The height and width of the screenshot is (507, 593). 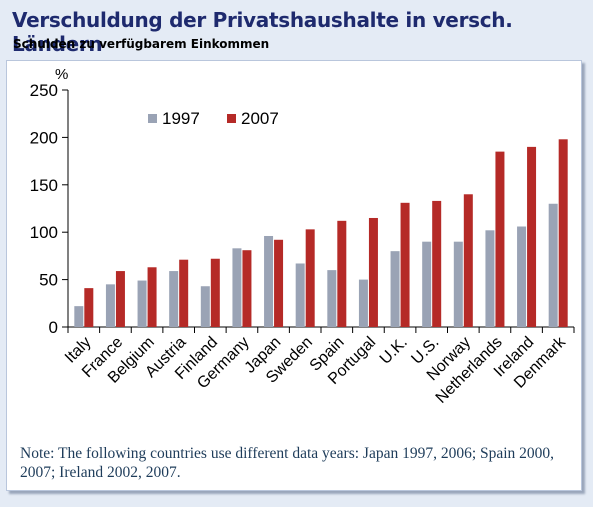 I want to click on bar-italy-2007, so click(x=89, y=307).